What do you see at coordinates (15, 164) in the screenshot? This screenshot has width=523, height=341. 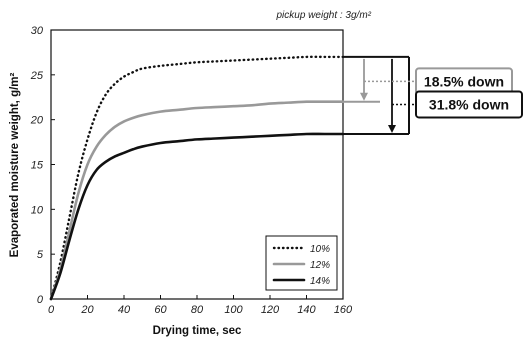 I see `y-axis-label: Evaporated moisture weight, g/m²` at bounding box center [15, 164].